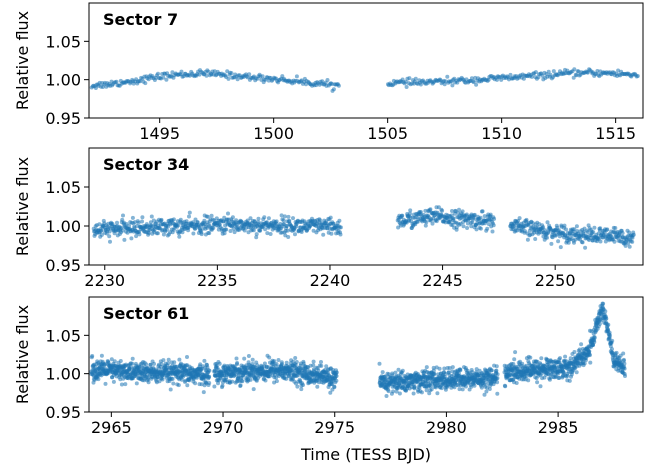  Describe the element at coordinates (446, 427) in the screenshot. I see `x-tick-label: 2980` at that location.